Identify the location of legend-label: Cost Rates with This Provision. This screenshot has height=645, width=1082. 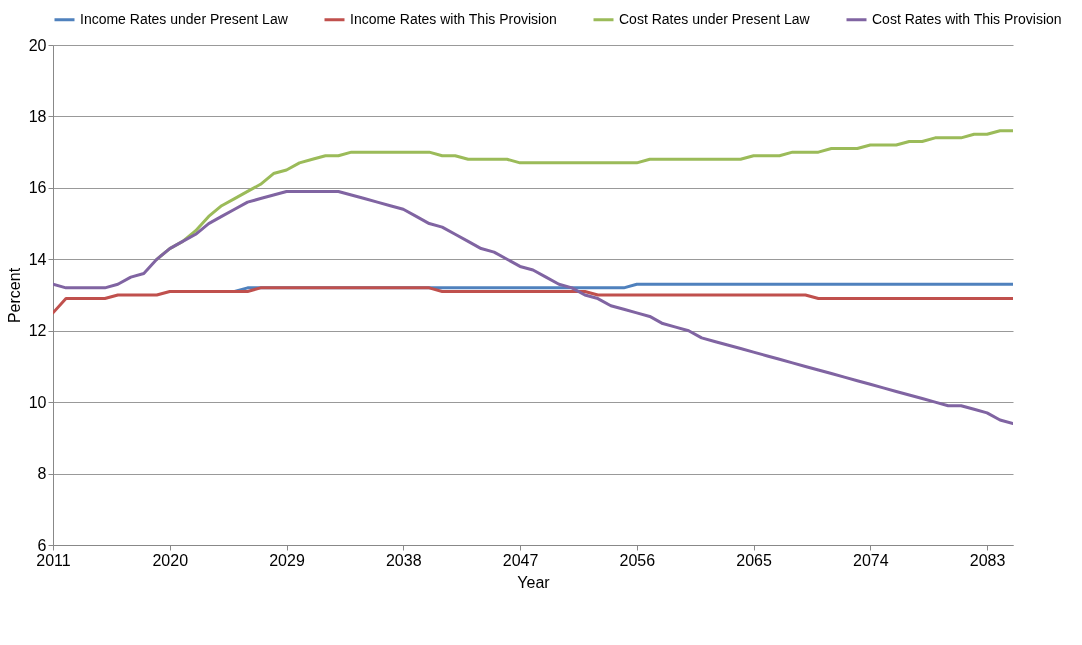
(967, 18).